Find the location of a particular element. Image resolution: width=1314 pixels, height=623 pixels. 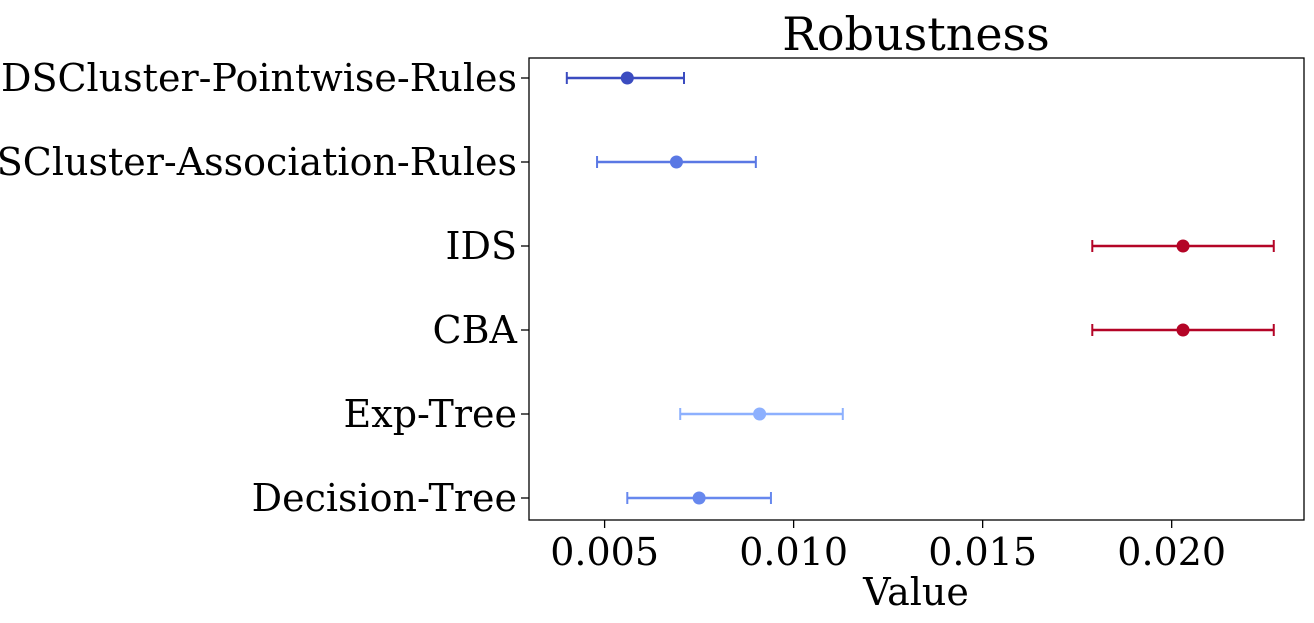

y-tick-label: CBA is located at coordinates (475, 330).